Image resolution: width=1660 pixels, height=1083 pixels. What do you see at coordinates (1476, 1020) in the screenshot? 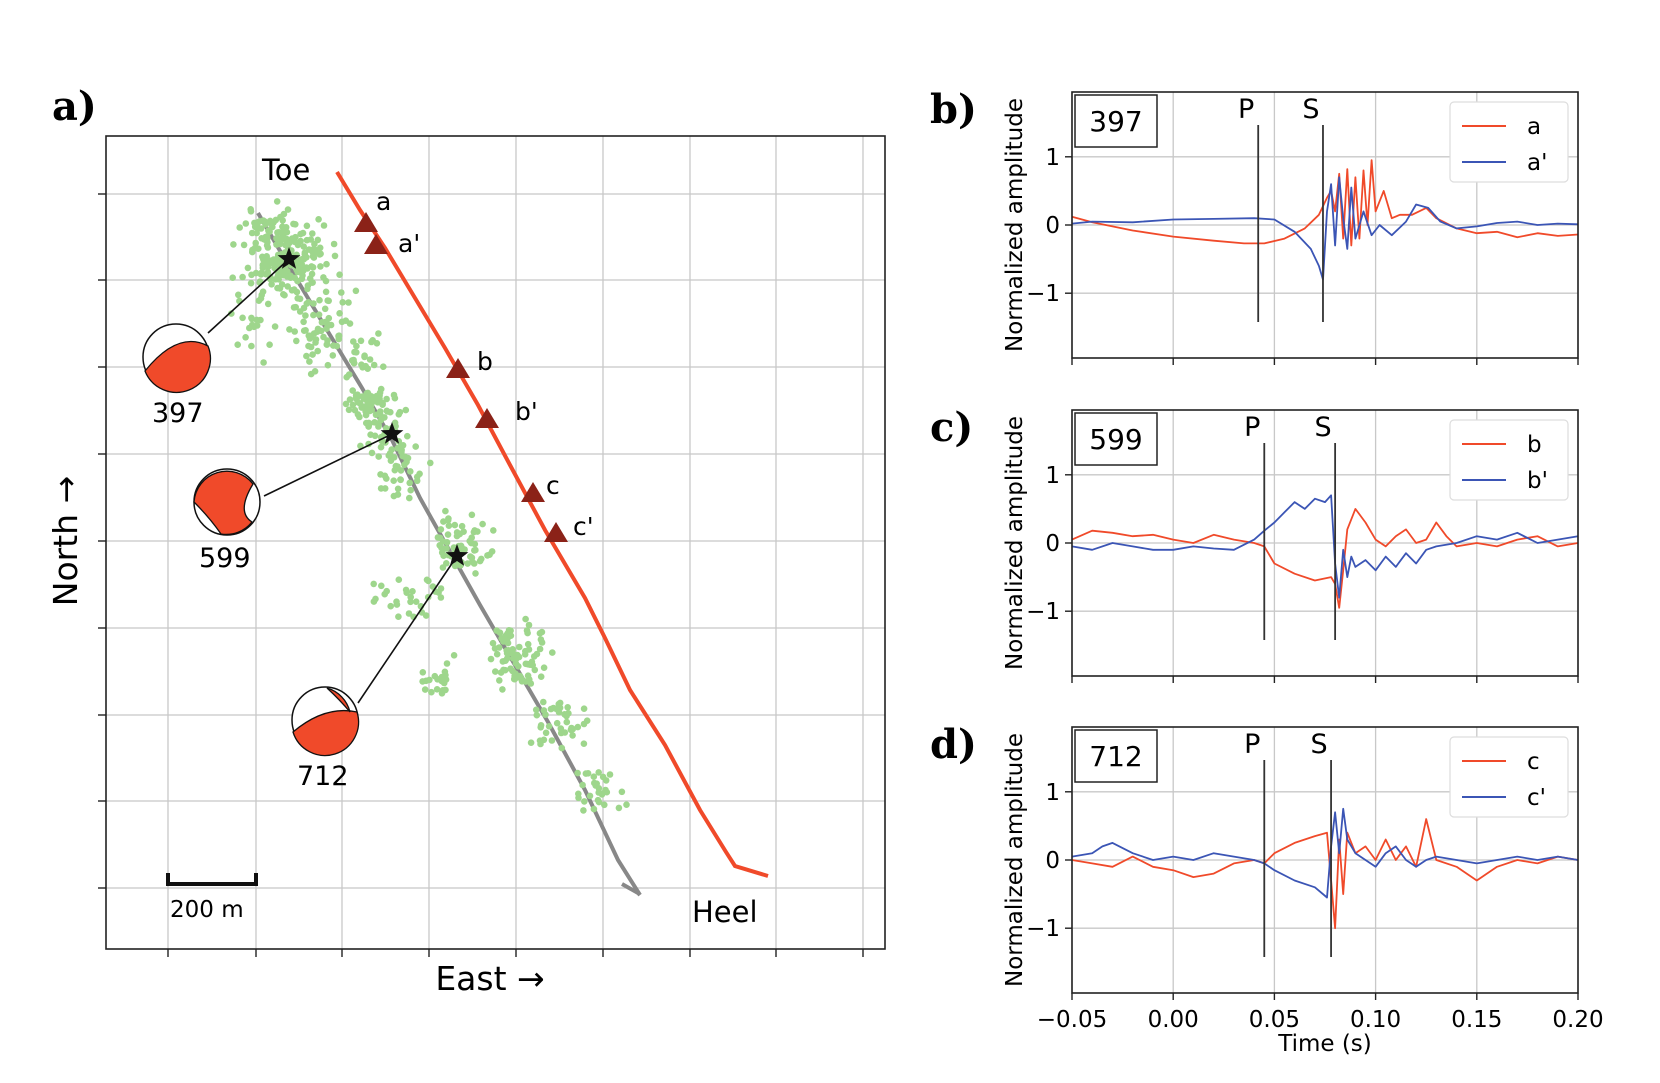
I see `wave-xtick-label: 0.15` at bounding box center [1476, 1020].